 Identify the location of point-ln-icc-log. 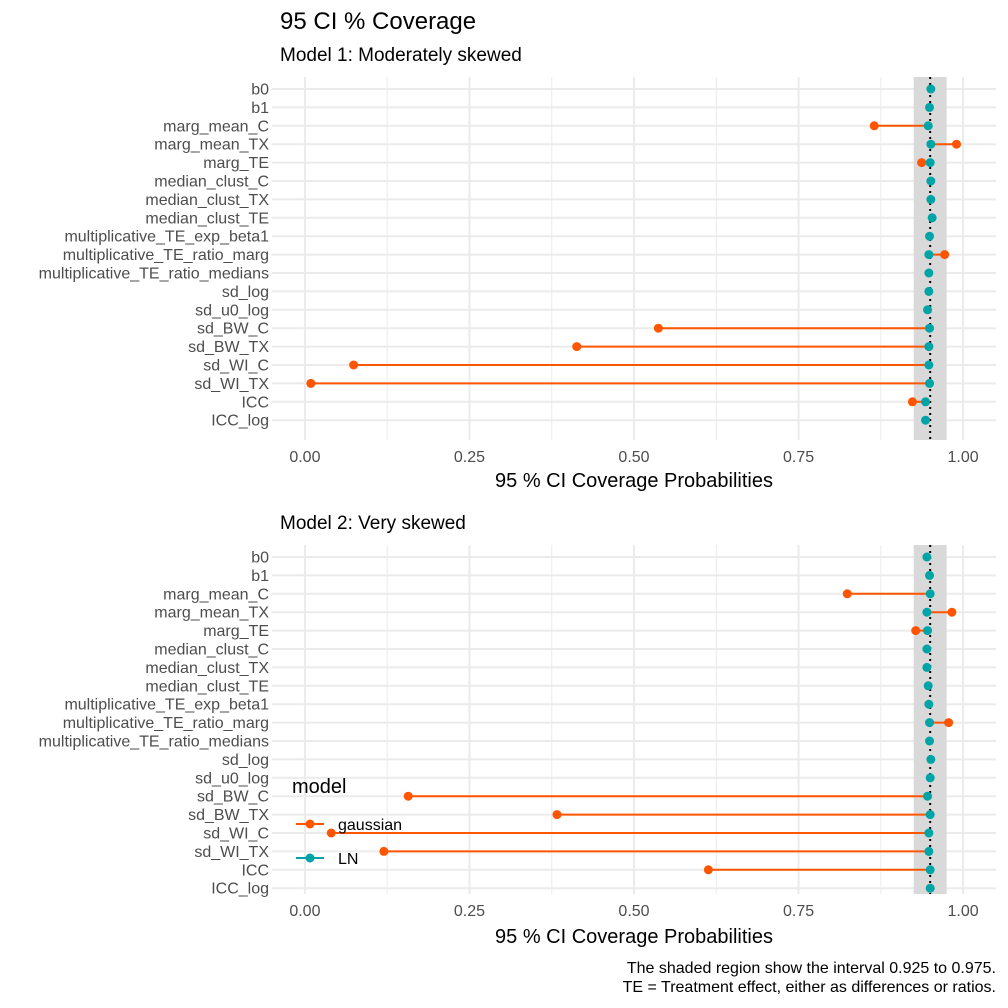
(930, 888).